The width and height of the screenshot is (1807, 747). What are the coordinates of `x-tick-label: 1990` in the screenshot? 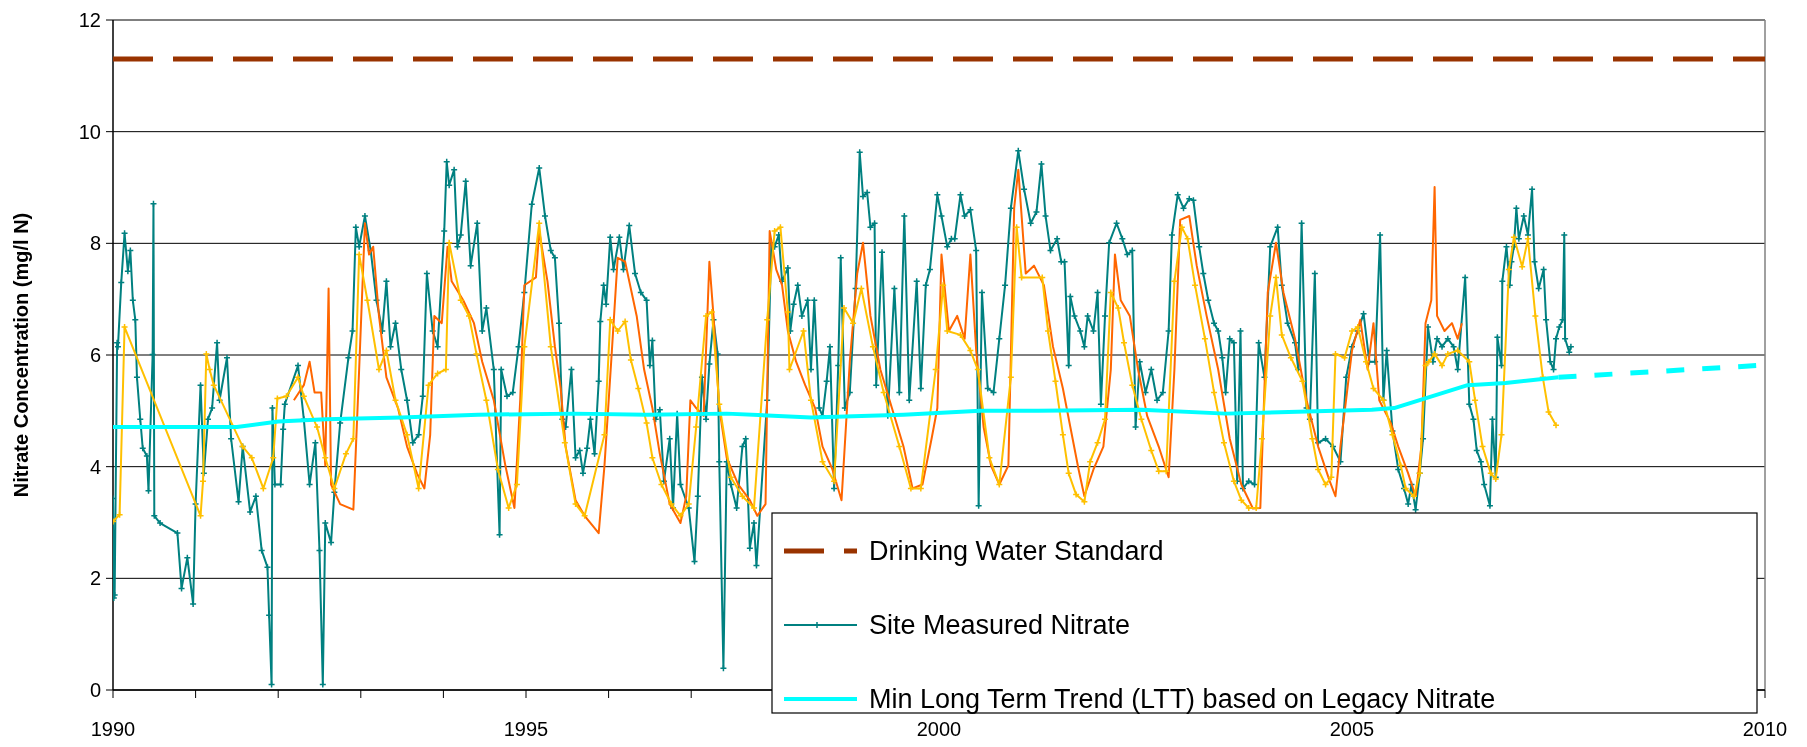 It's located at (113, 729).